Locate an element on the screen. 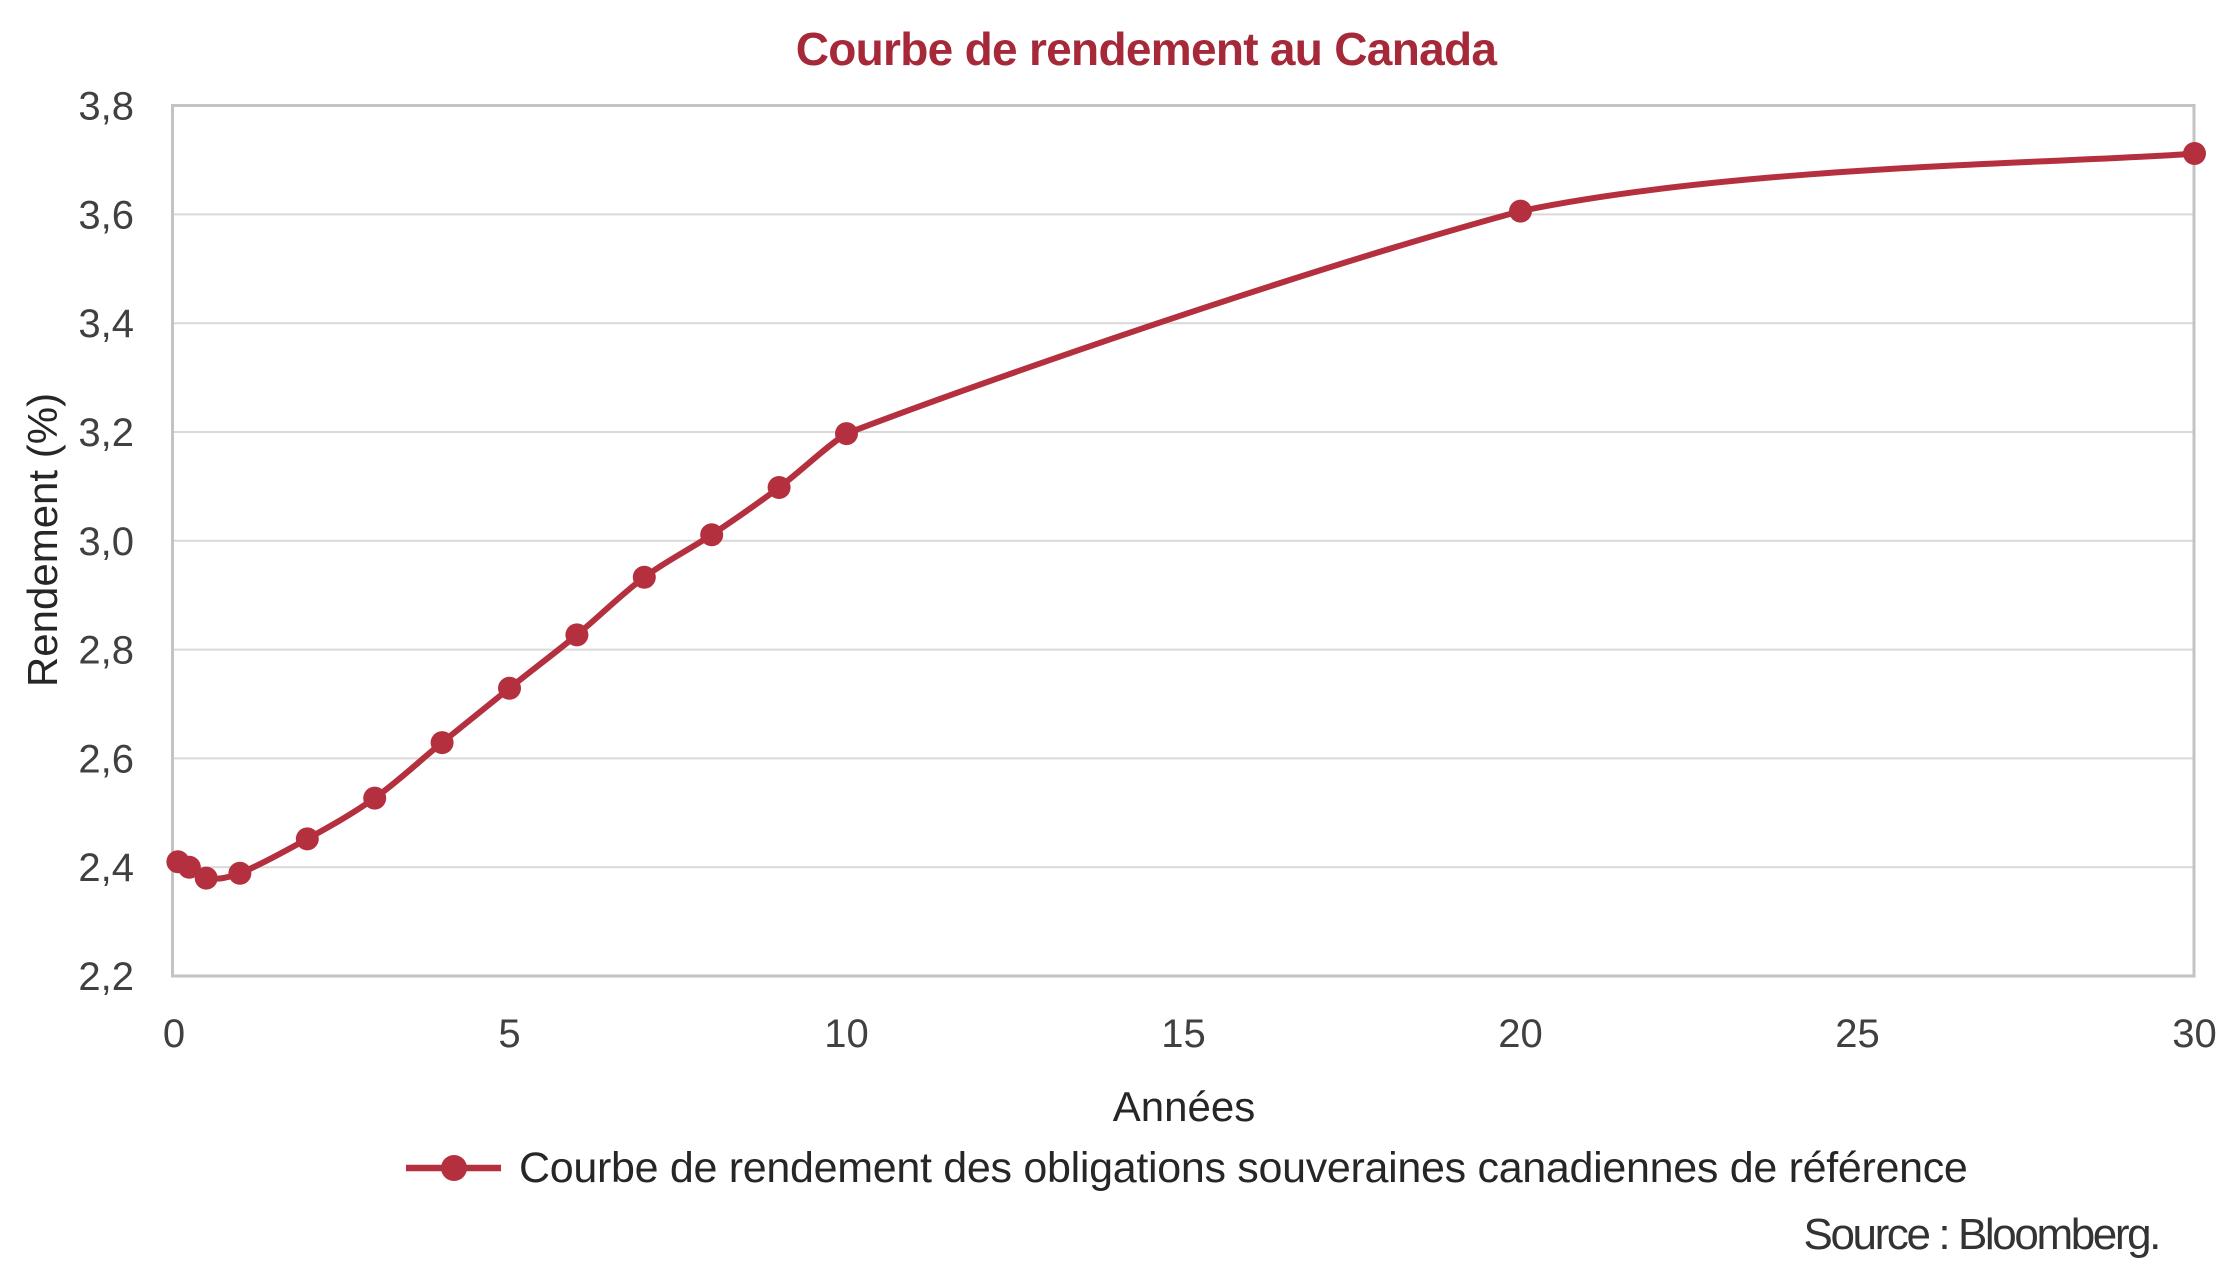  svg-text: 3,4 is located at coordinates (106, 324).